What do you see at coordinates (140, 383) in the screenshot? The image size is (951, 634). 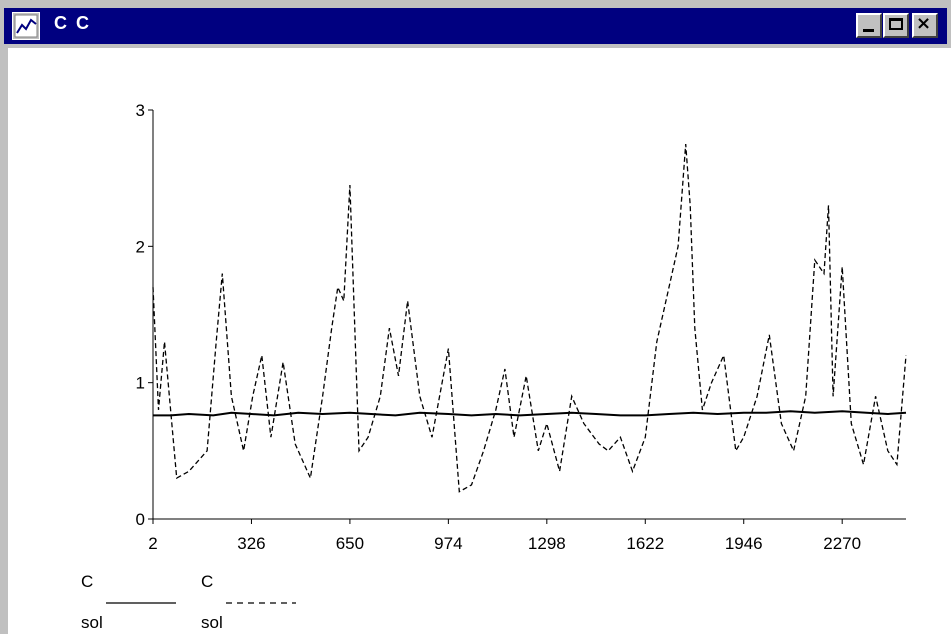 I see `y-tick-label: 1` at bounding box center [140, 383].